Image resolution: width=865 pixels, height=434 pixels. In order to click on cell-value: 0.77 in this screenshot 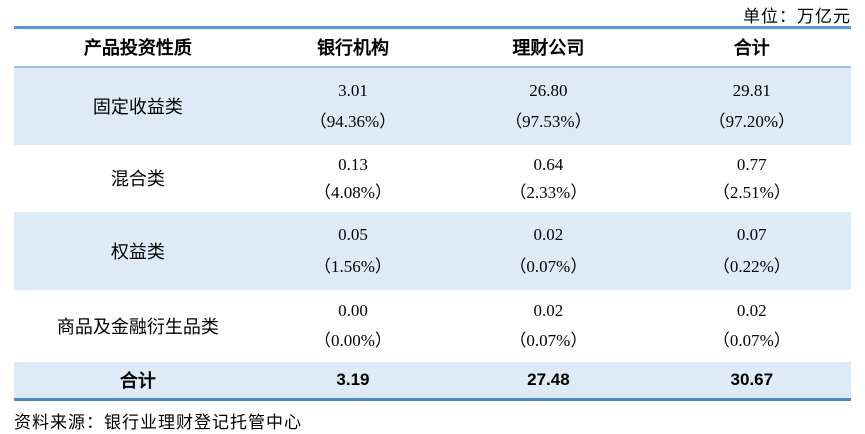, I will do `click(751, 164)`.